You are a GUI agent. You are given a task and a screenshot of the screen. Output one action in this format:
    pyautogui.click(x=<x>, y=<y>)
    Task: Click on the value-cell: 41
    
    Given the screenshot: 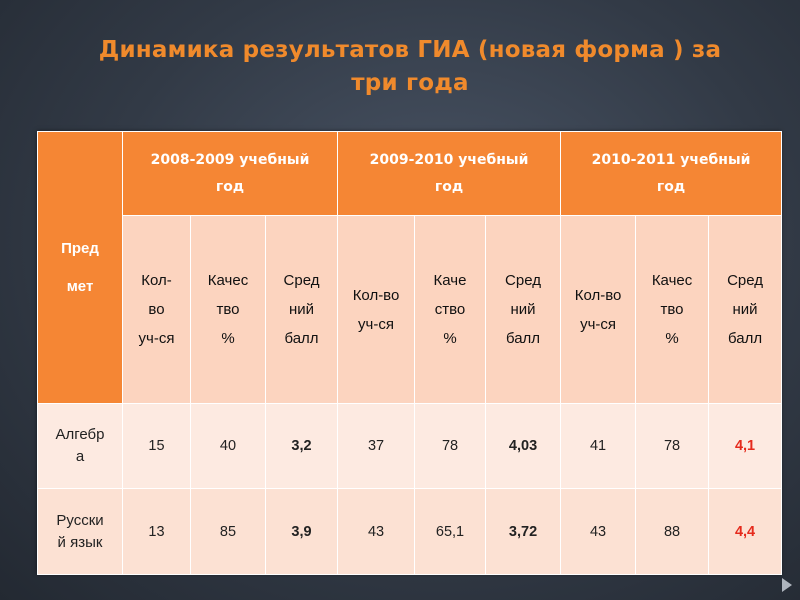 What is the action you would take?
    pyautogui.click(x=598, y=446)
    